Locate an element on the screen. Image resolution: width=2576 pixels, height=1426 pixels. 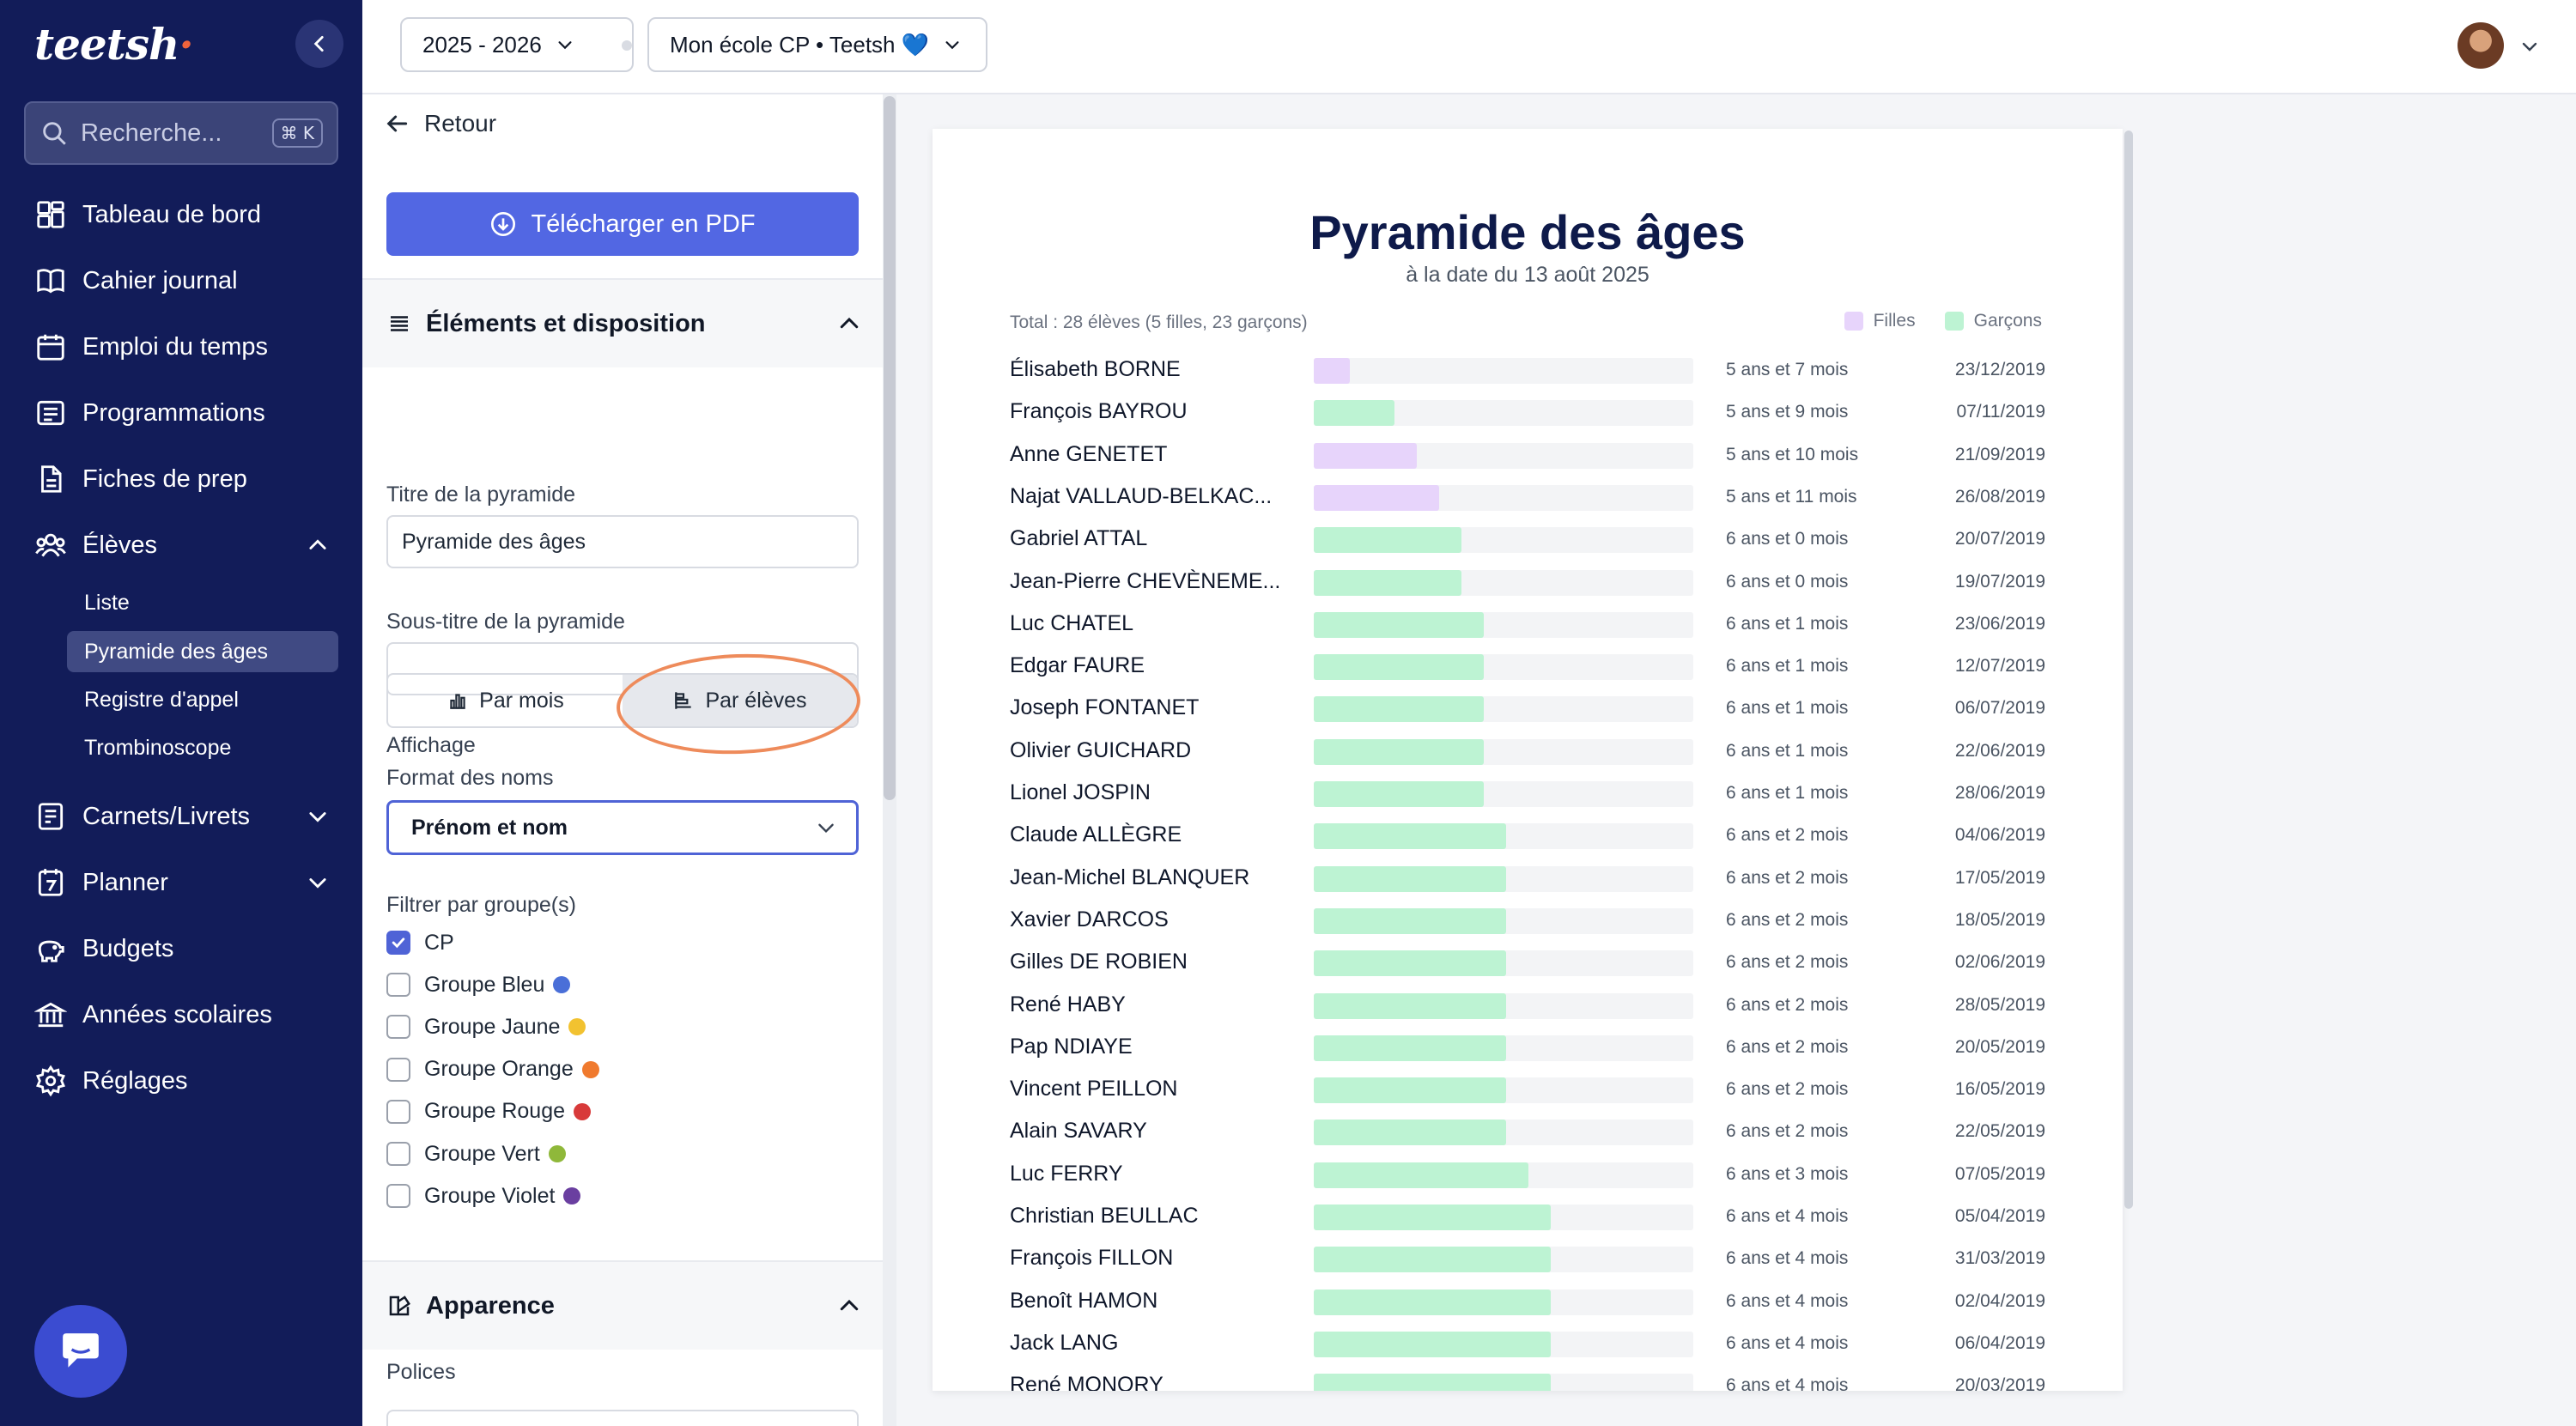
document-title: Pyramide des âges is located at coordinates (1528, 232).